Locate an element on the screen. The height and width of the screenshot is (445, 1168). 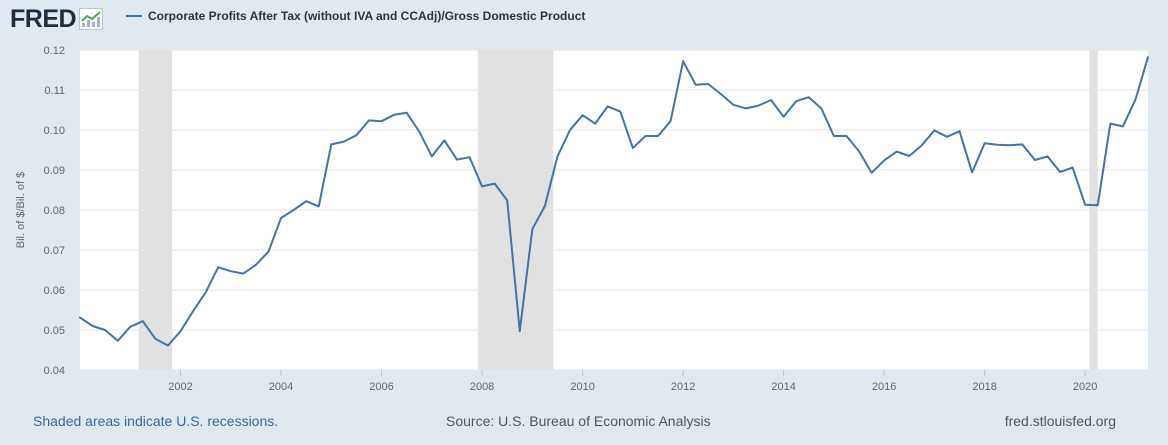
chart-line-icon is located at coordinates (91, 19).